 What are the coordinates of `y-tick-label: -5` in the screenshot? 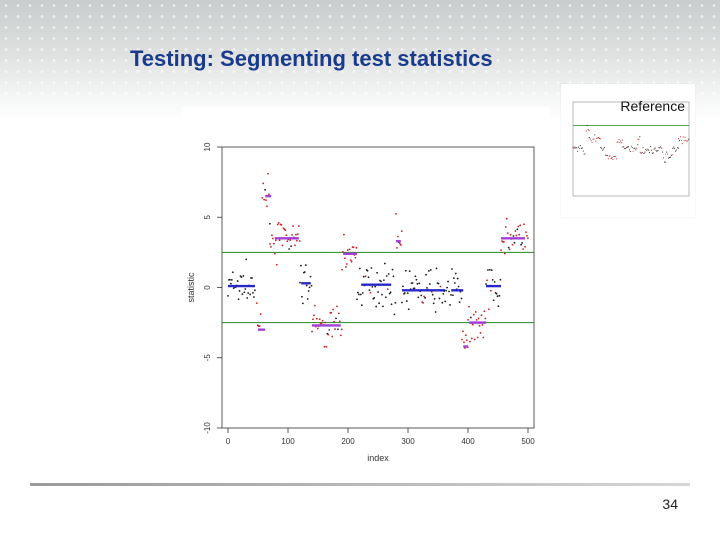 It's located at (207, 358).